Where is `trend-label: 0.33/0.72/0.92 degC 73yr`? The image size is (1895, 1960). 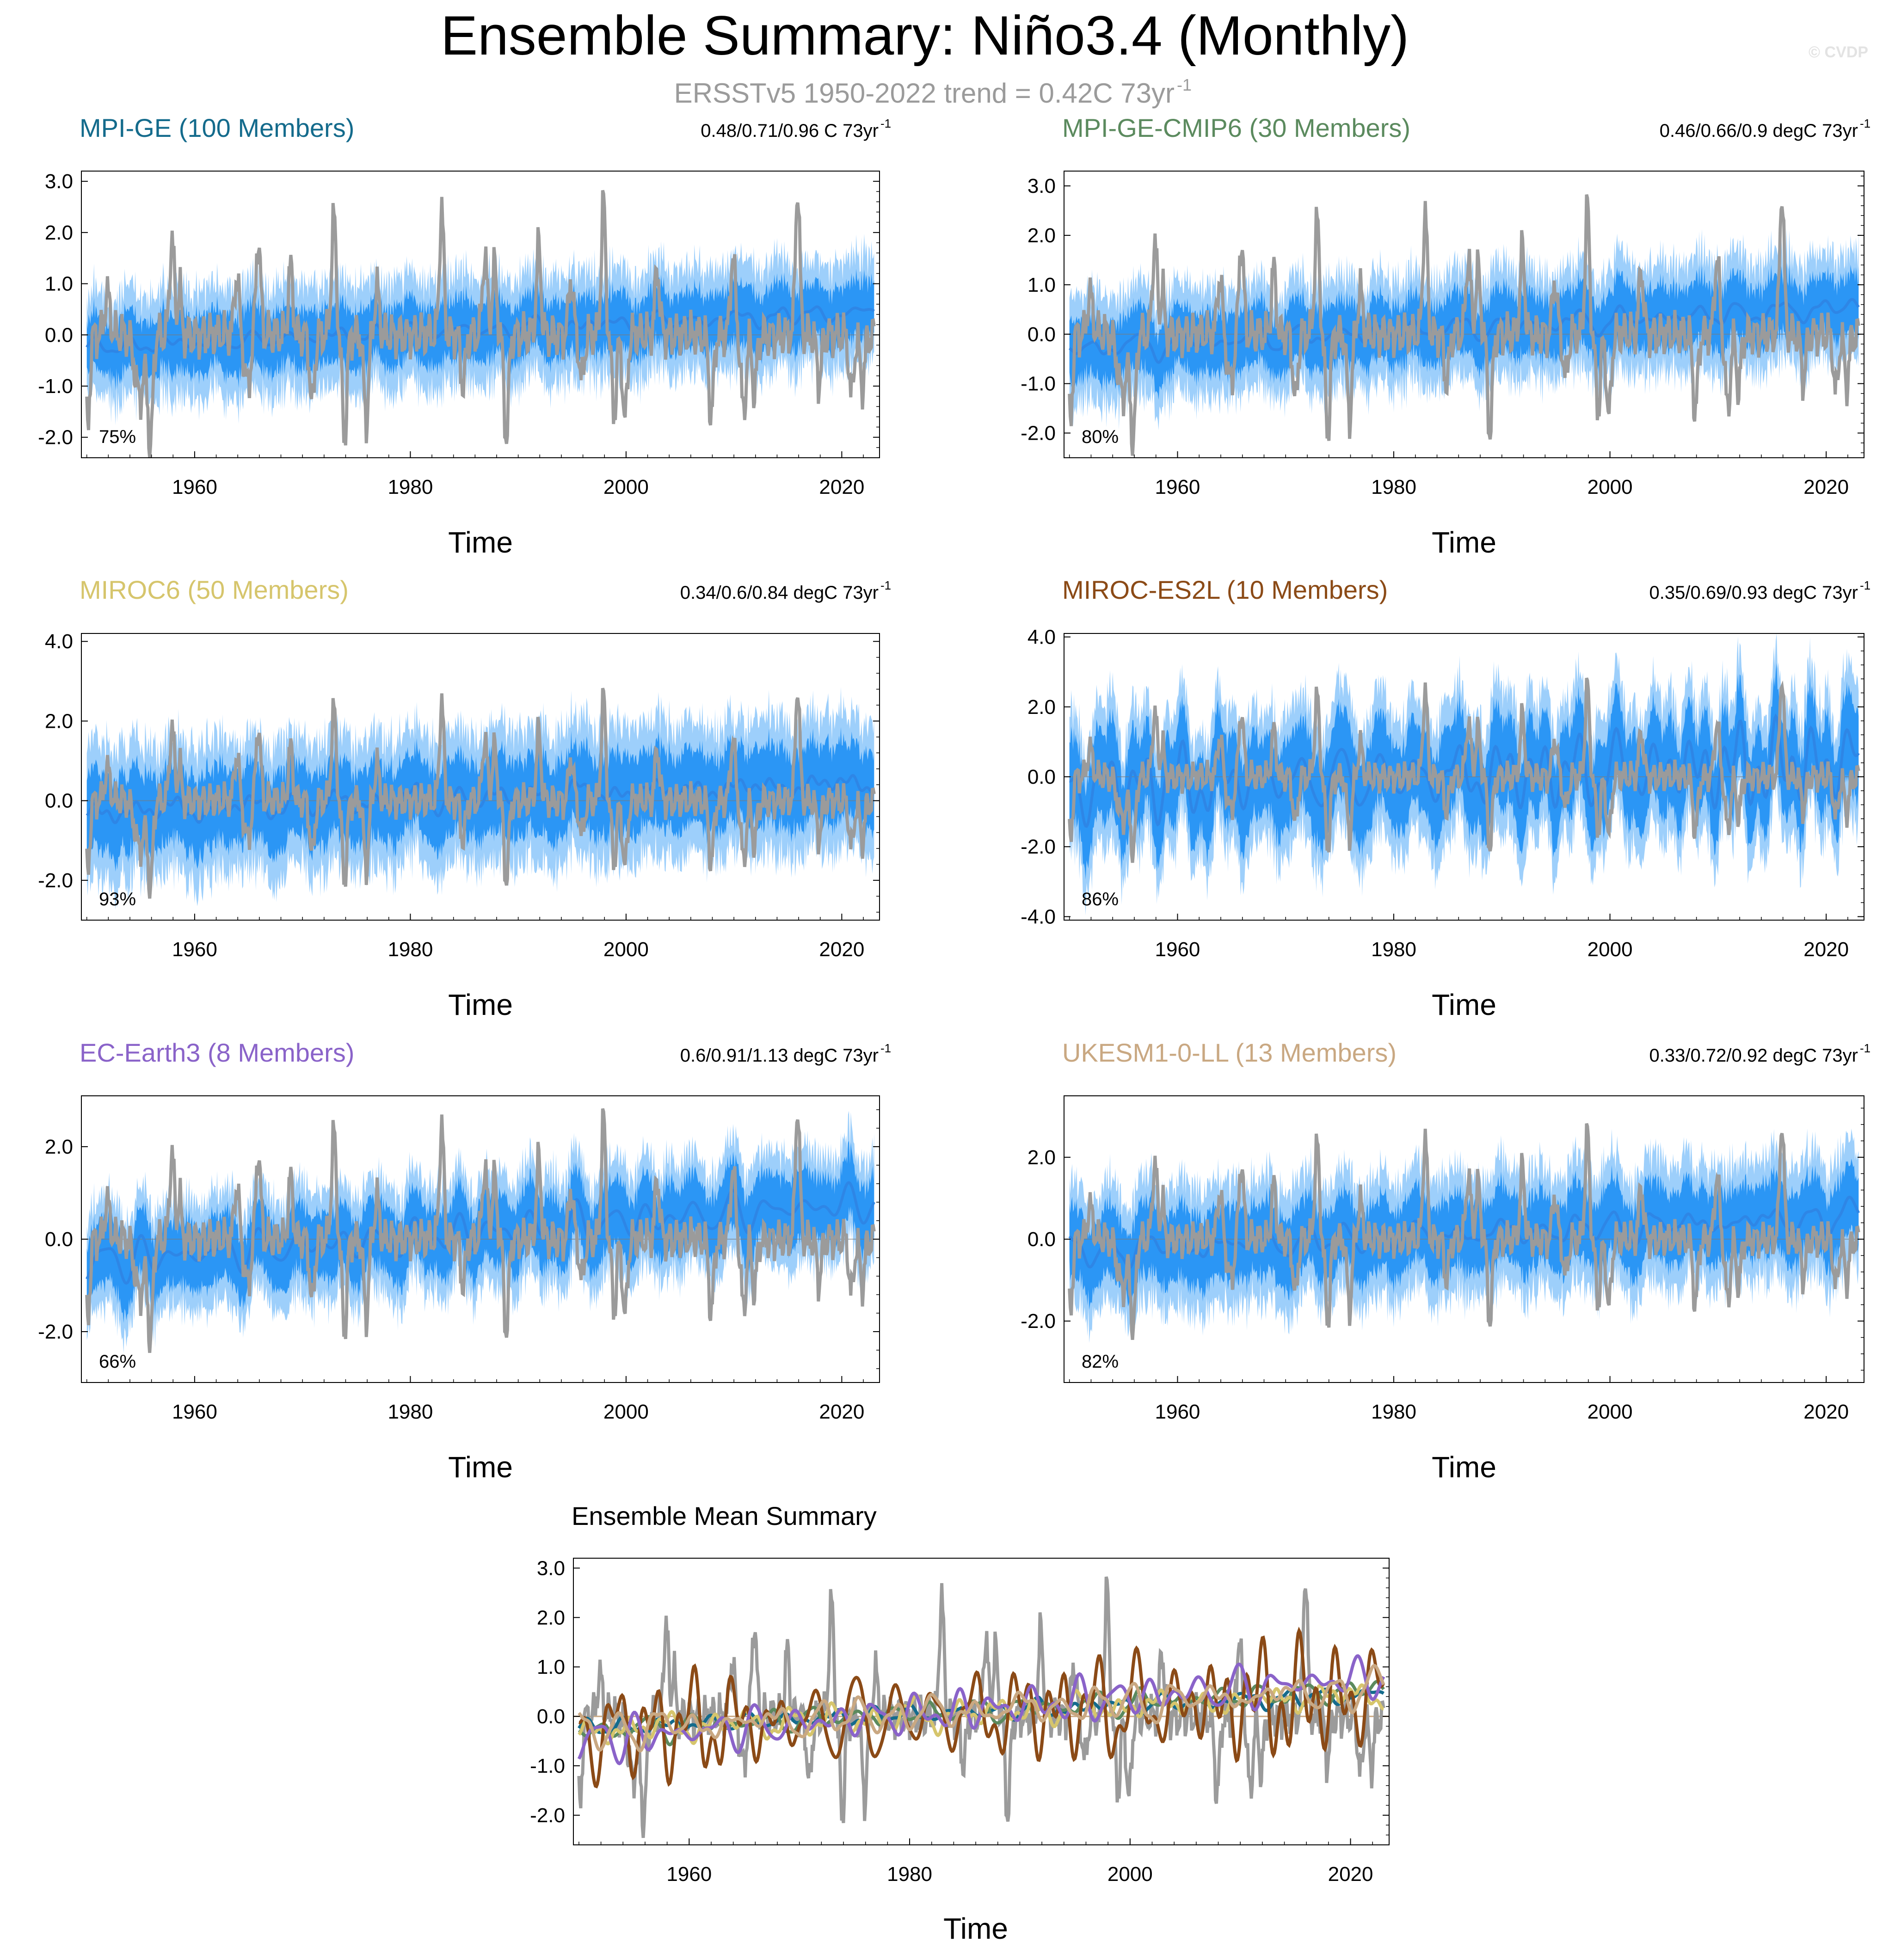
trend-label: 0.33/0.72/0.92 degC 73yr is located at coordinates (1753, 1055).